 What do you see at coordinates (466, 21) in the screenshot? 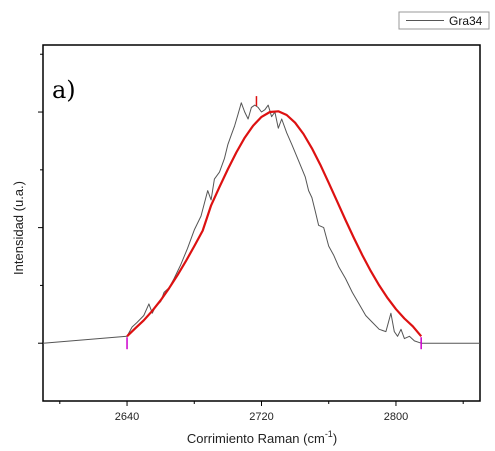
I see `legend-label-gra34: Gra34` at bounding box center [466, 21].